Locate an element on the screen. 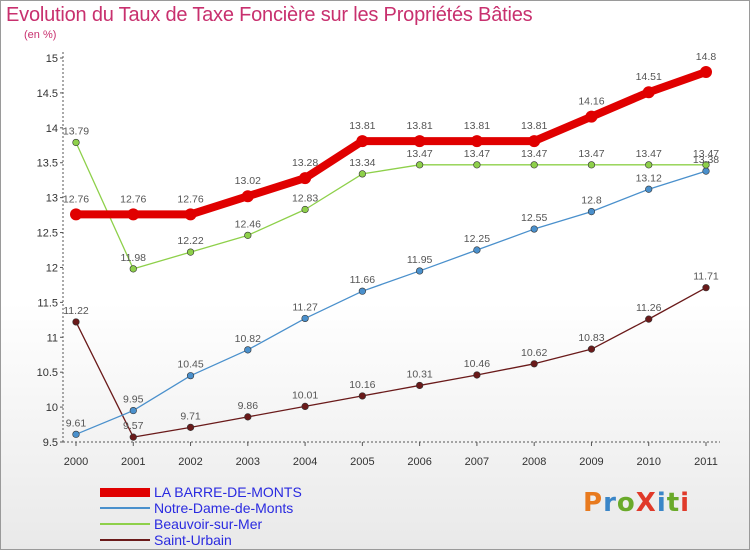 The width and height of the screenshot is (750, 550). series-0-data-label: 14.8 is located at coordinates (706, 57).